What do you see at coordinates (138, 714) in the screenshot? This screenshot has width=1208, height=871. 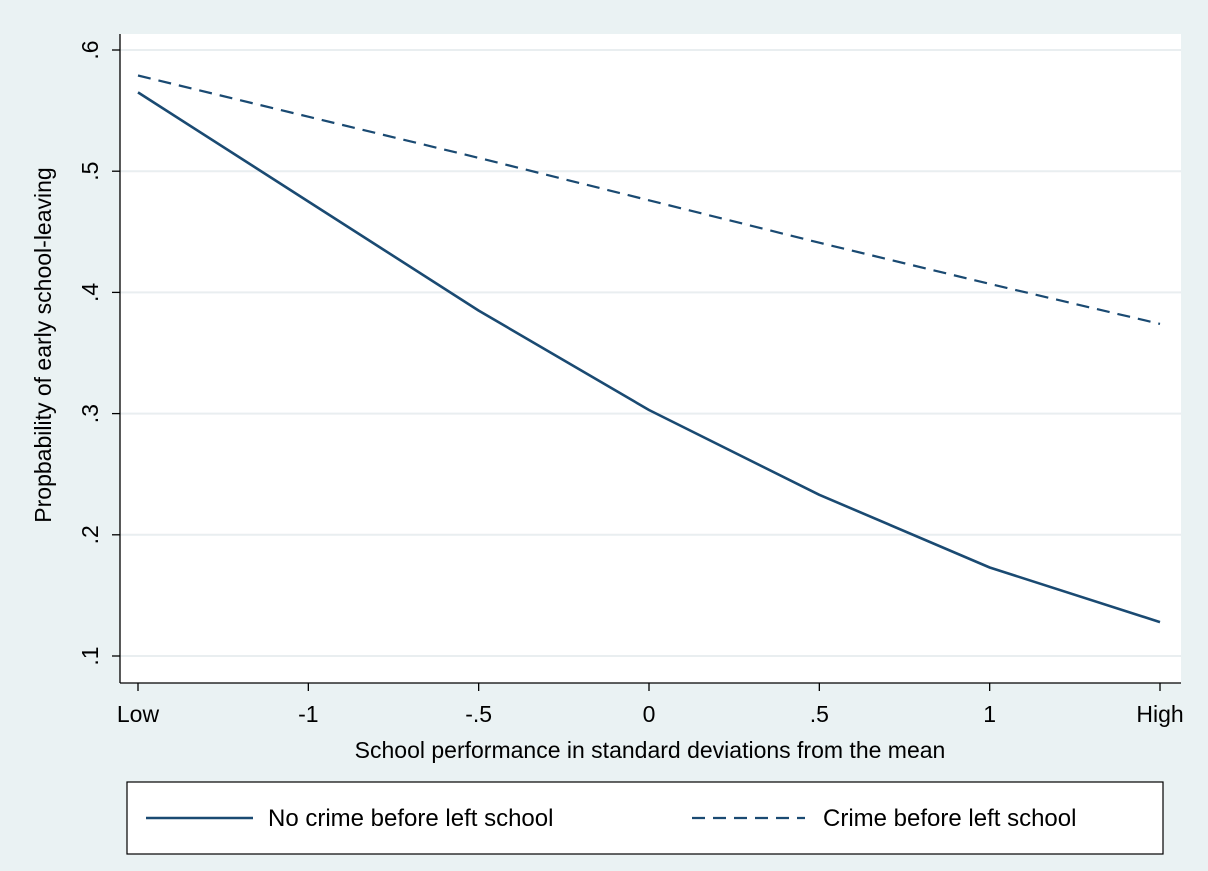 I see `x-tick-label-0: Low` at bounding box center [138, 714].